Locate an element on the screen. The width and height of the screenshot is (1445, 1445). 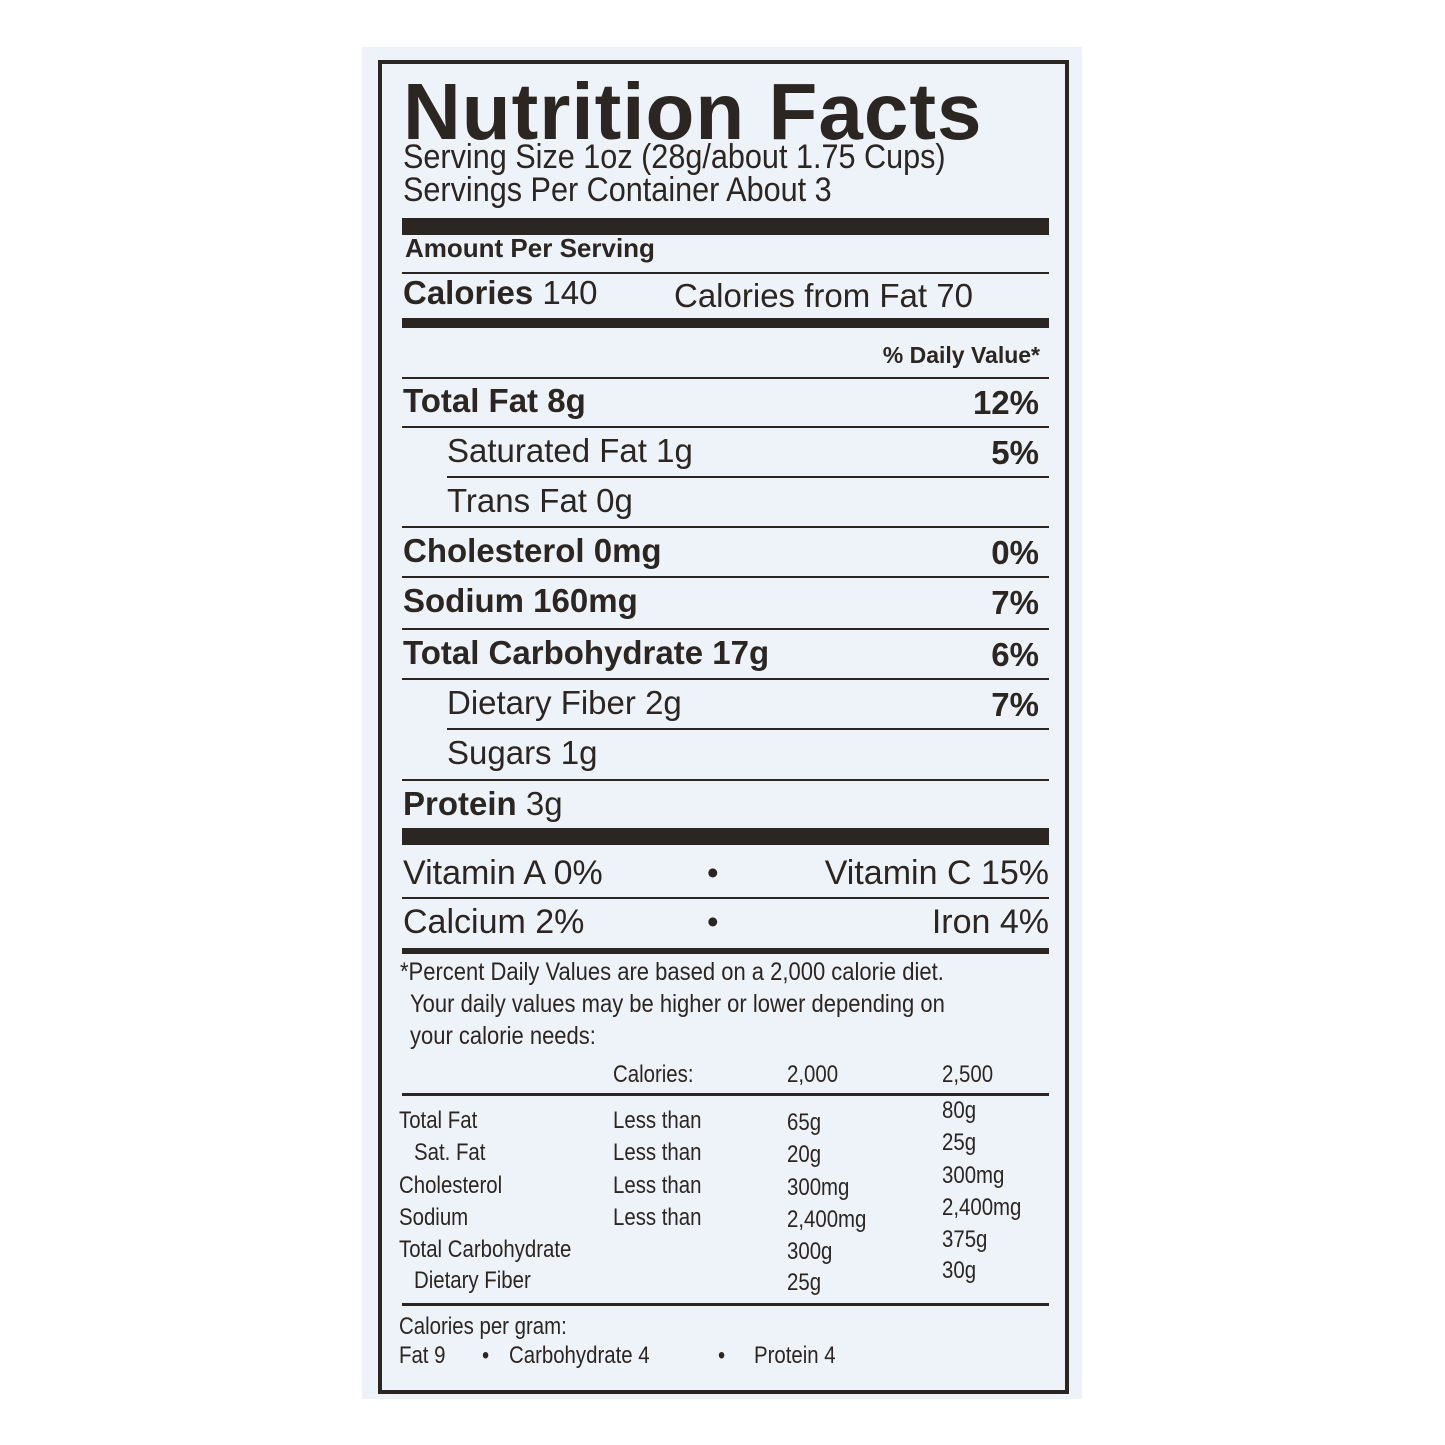
calories-row: Calories 140 is located at coordinates (500, 293).